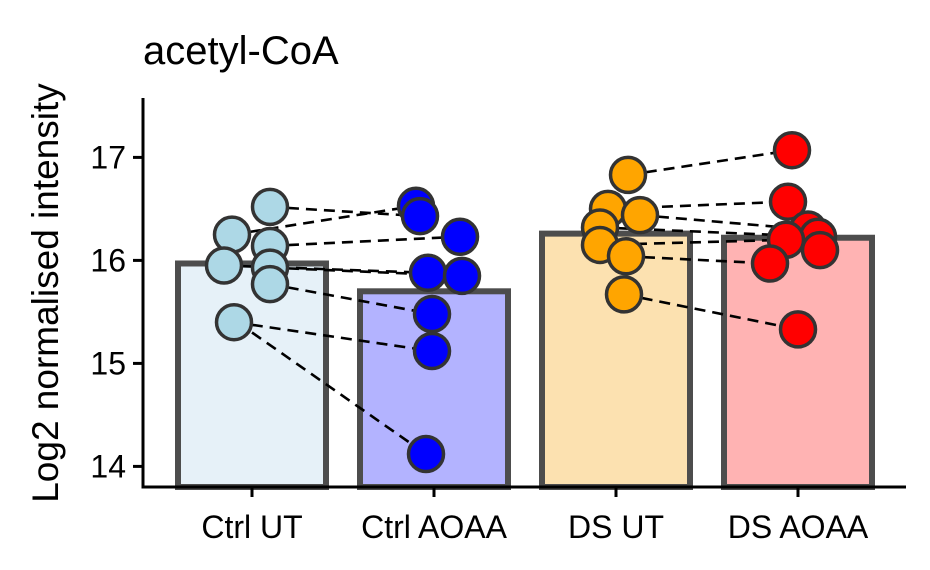 The height and width of the screenshot is (570, 930). Describe the element at coordinates (535, 516) in the screenshot. I see `x-axis-ticks: Ctrl UT Ctrl AOAA DS UT DS AOAA` at that location.